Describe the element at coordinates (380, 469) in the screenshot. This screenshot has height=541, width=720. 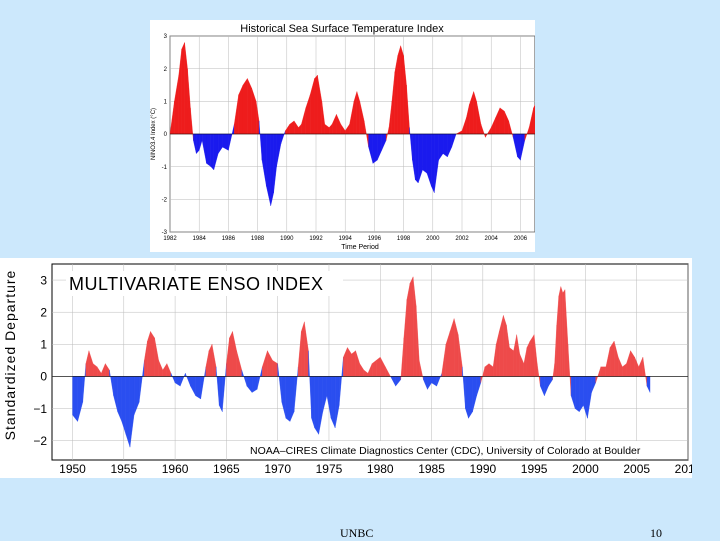
I see `x-tick-label: 1980` at that location.